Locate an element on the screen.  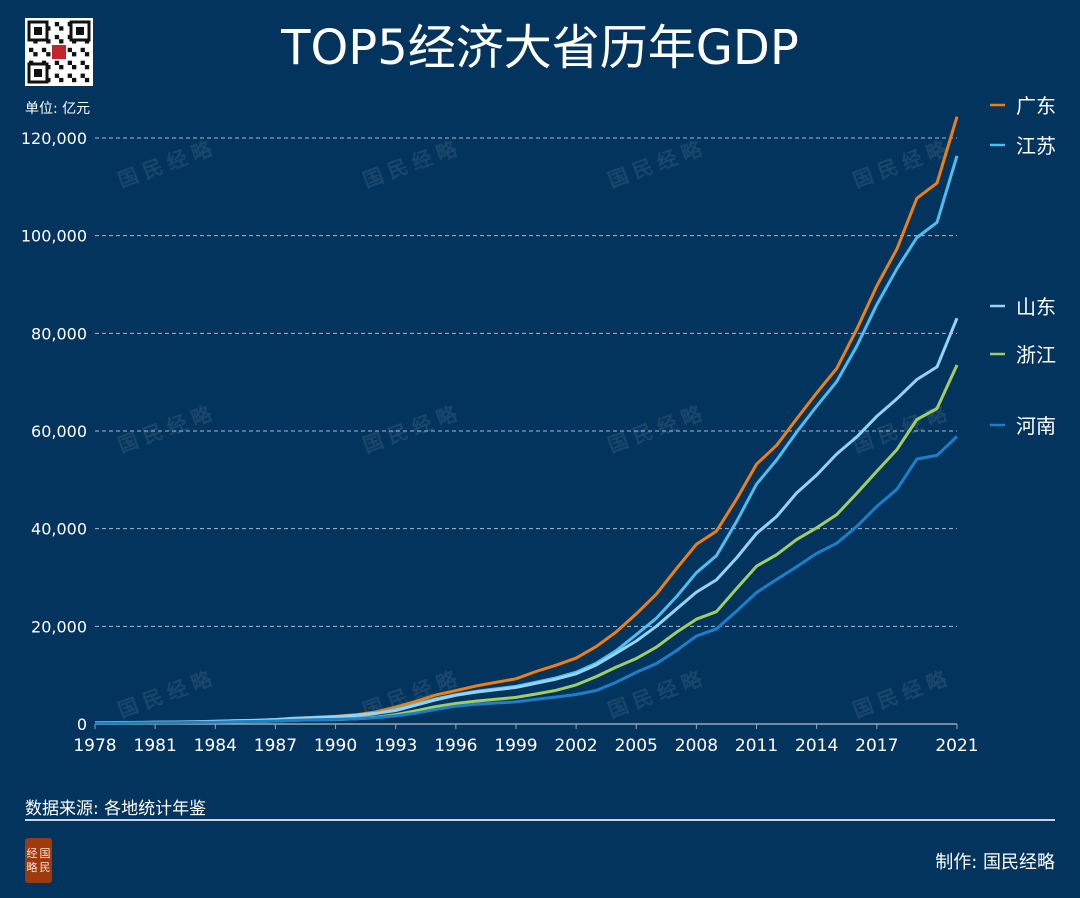
x-tick-label: 1984 is located at coordinates (215, 746).